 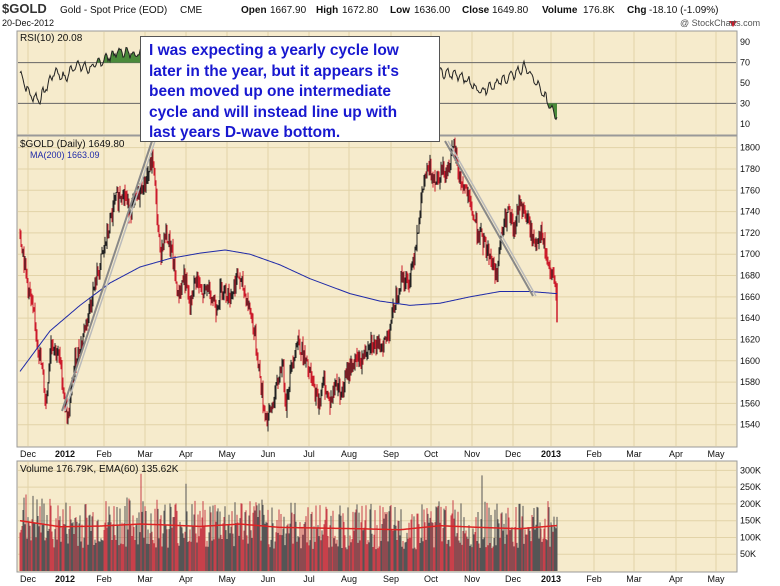 What do you see at coordinates (65, 454) in the screenshot?
I see `price-x-tick-label: 2012` at bounding box center [65, 454].